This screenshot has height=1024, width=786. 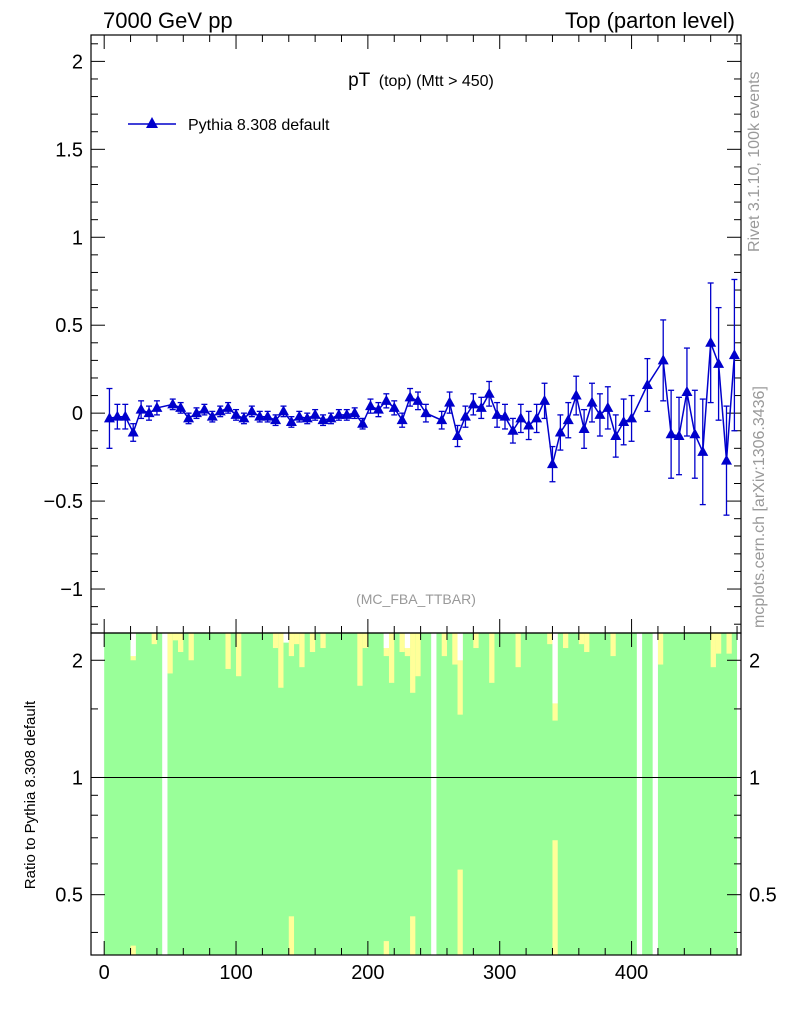 What do you see at coordinates (168, 20) in the screenshot?
I see `header-left: 7000 GeV pp` at bounding box center [168, 20].